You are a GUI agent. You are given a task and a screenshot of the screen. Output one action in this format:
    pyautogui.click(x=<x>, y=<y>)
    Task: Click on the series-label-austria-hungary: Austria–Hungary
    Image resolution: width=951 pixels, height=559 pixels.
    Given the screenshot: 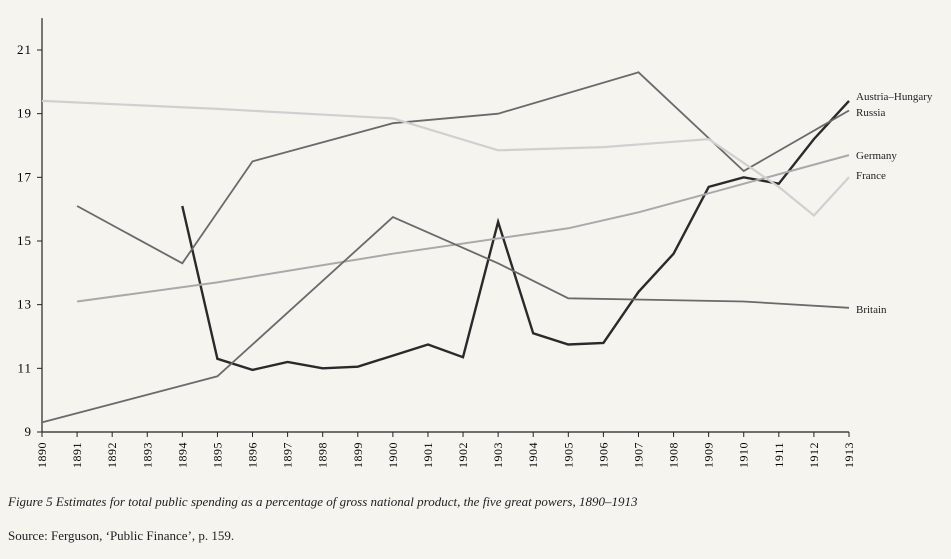 What is the action you would take?
    pyautogui.click(x=894, y=97)
    